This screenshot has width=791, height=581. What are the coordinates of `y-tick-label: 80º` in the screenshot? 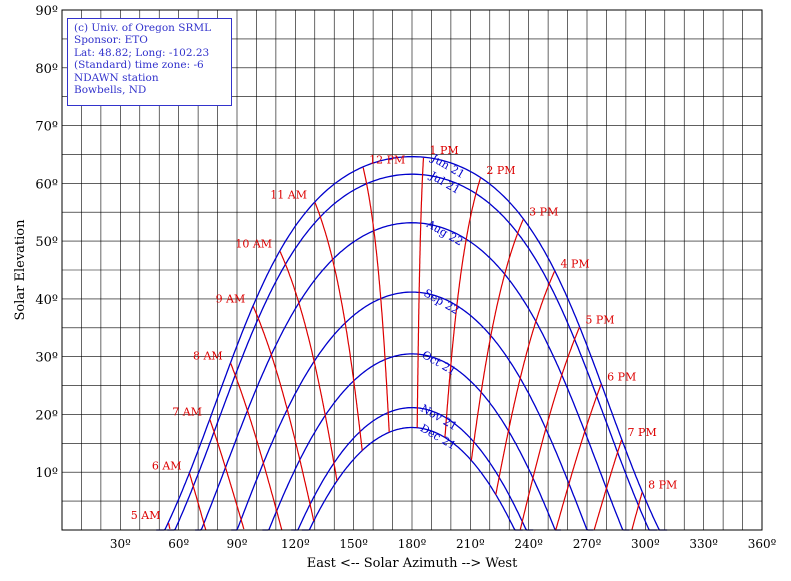 It's located at (46, 69).